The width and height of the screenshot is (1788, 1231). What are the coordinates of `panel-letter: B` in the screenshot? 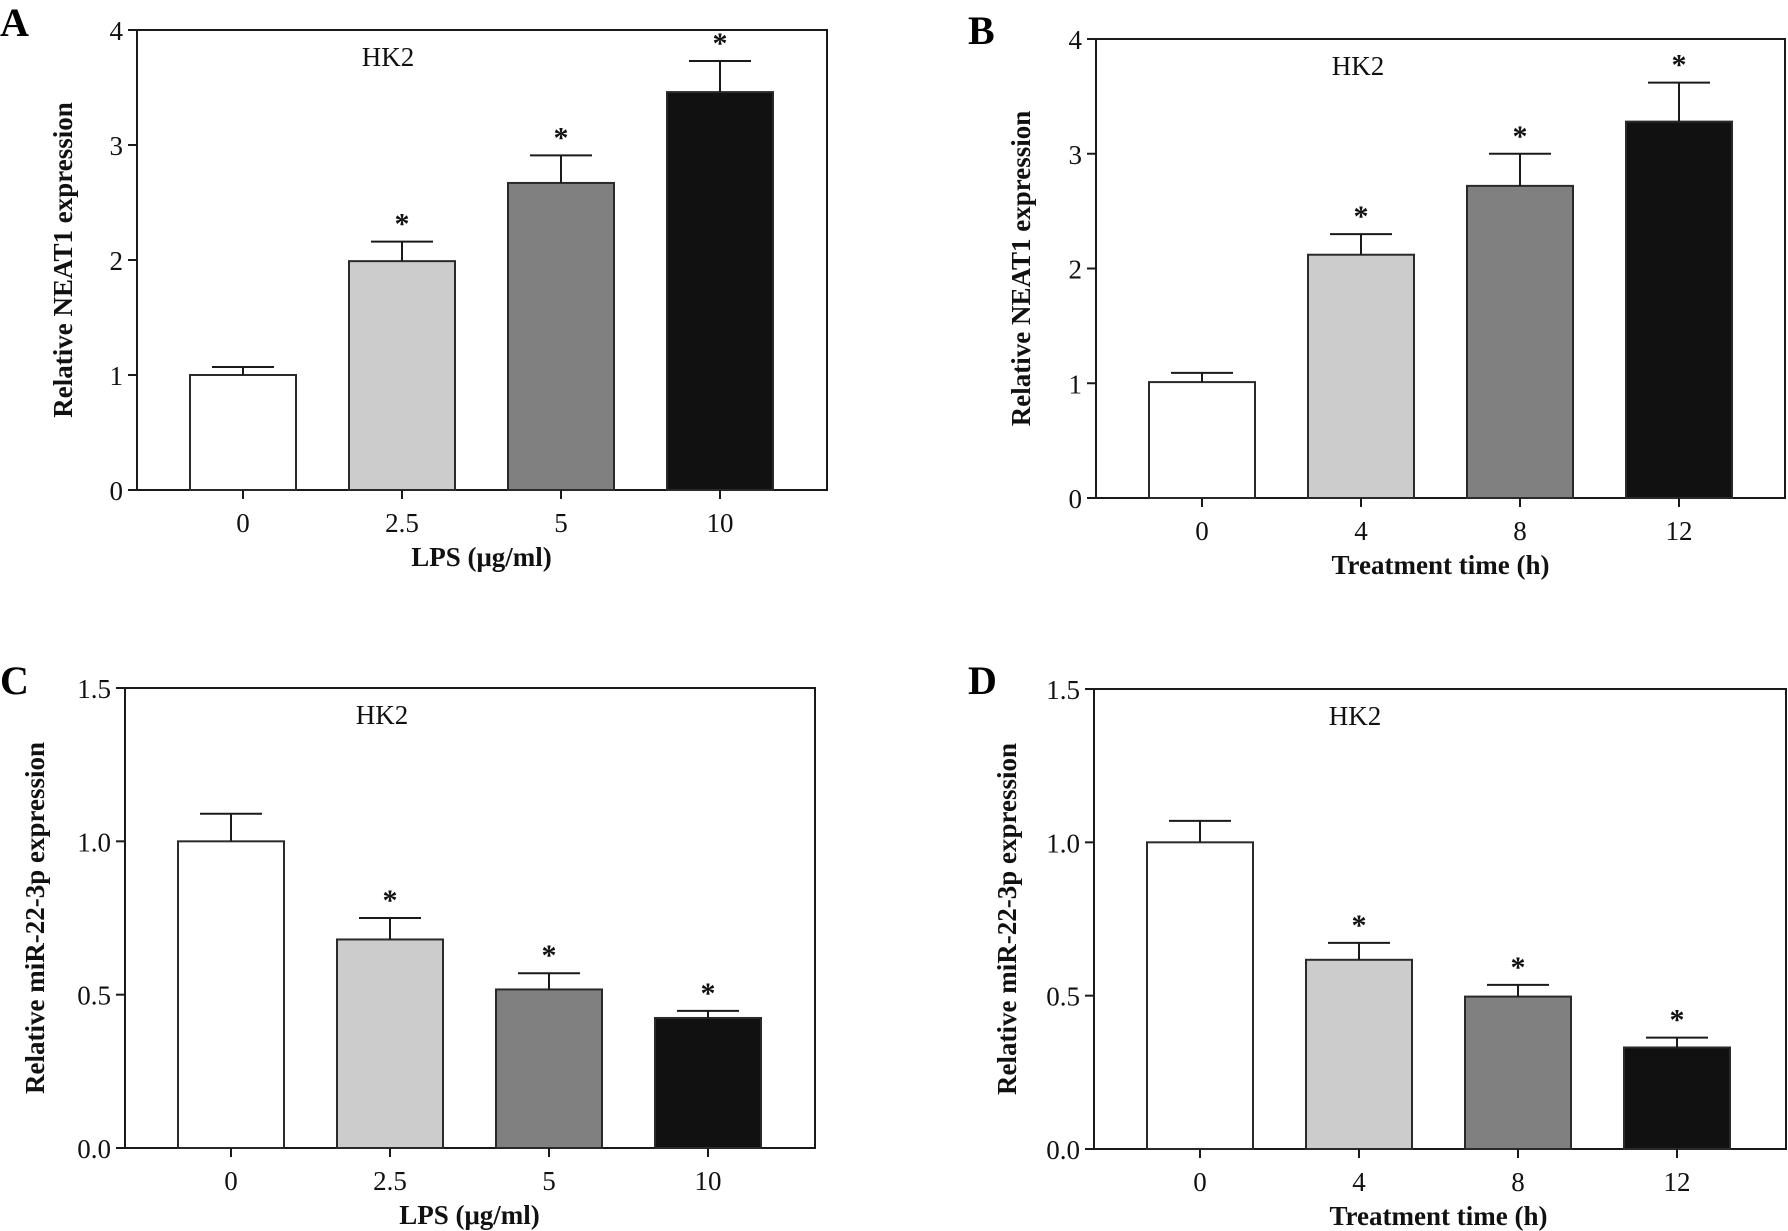 It's located at (981, 30).